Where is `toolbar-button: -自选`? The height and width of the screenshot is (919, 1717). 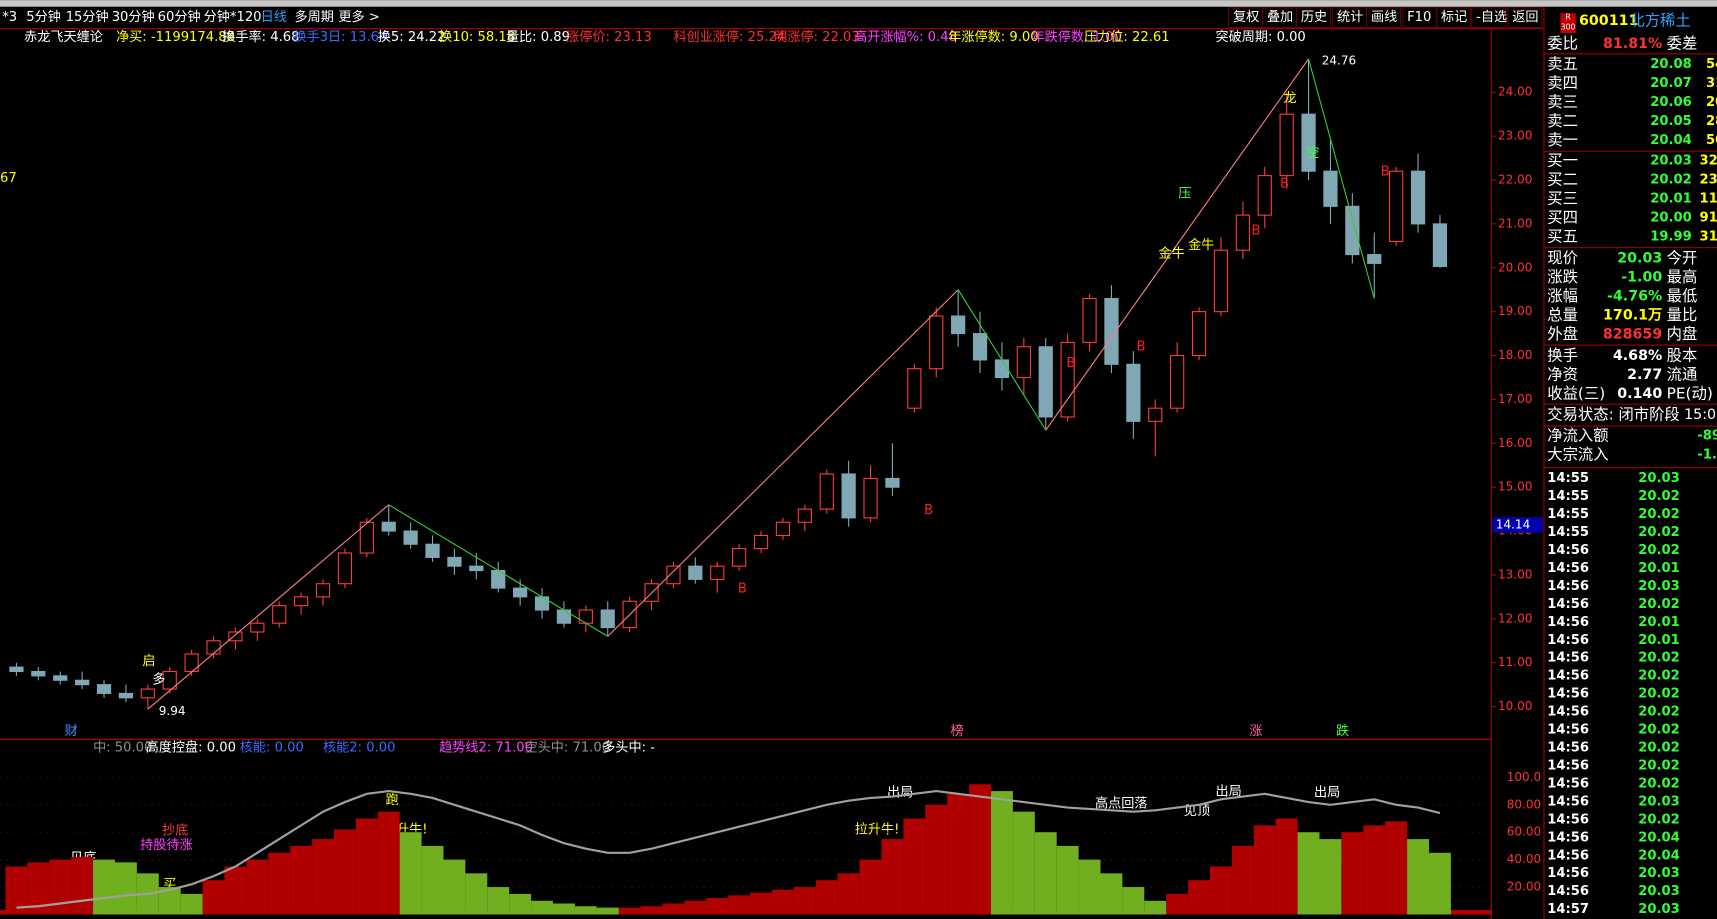 toolbar-button: -自选 is located at coordinates (1491, 17).